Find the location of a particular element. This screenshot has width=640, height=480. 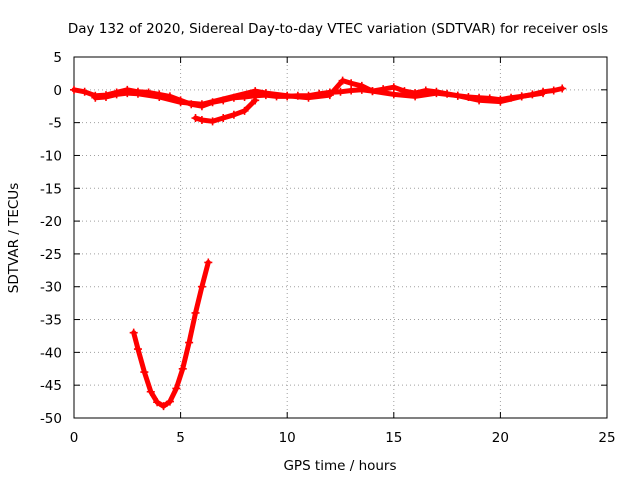

series-track-plunge is located at coordinates (171, 334).